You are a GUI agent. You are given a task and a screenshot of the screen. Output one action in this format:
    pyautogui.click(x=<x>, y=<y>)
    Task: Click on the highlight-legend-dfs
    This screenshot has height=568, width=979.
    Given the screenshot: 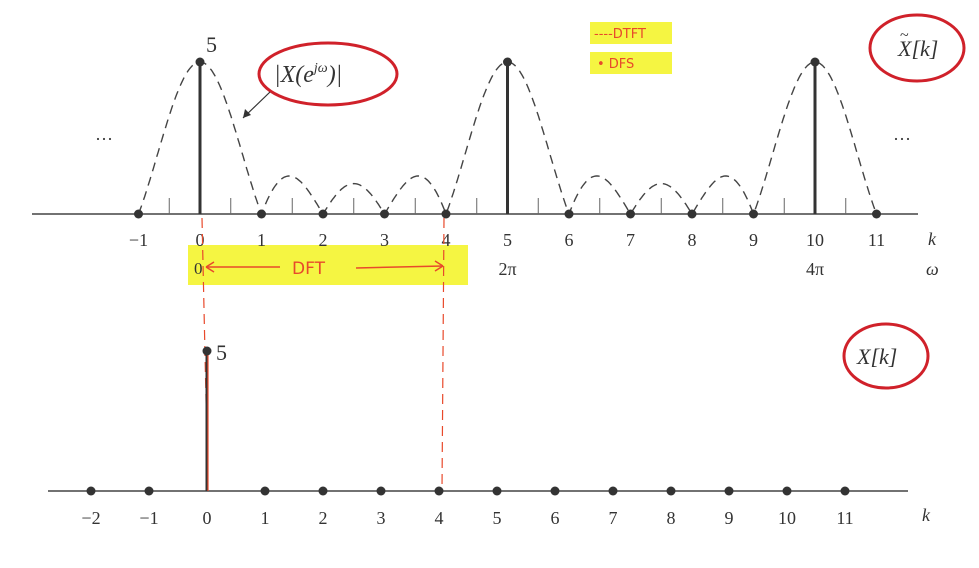 What is the action you would take?
    pyautogui.click(x=631, y=63)
    